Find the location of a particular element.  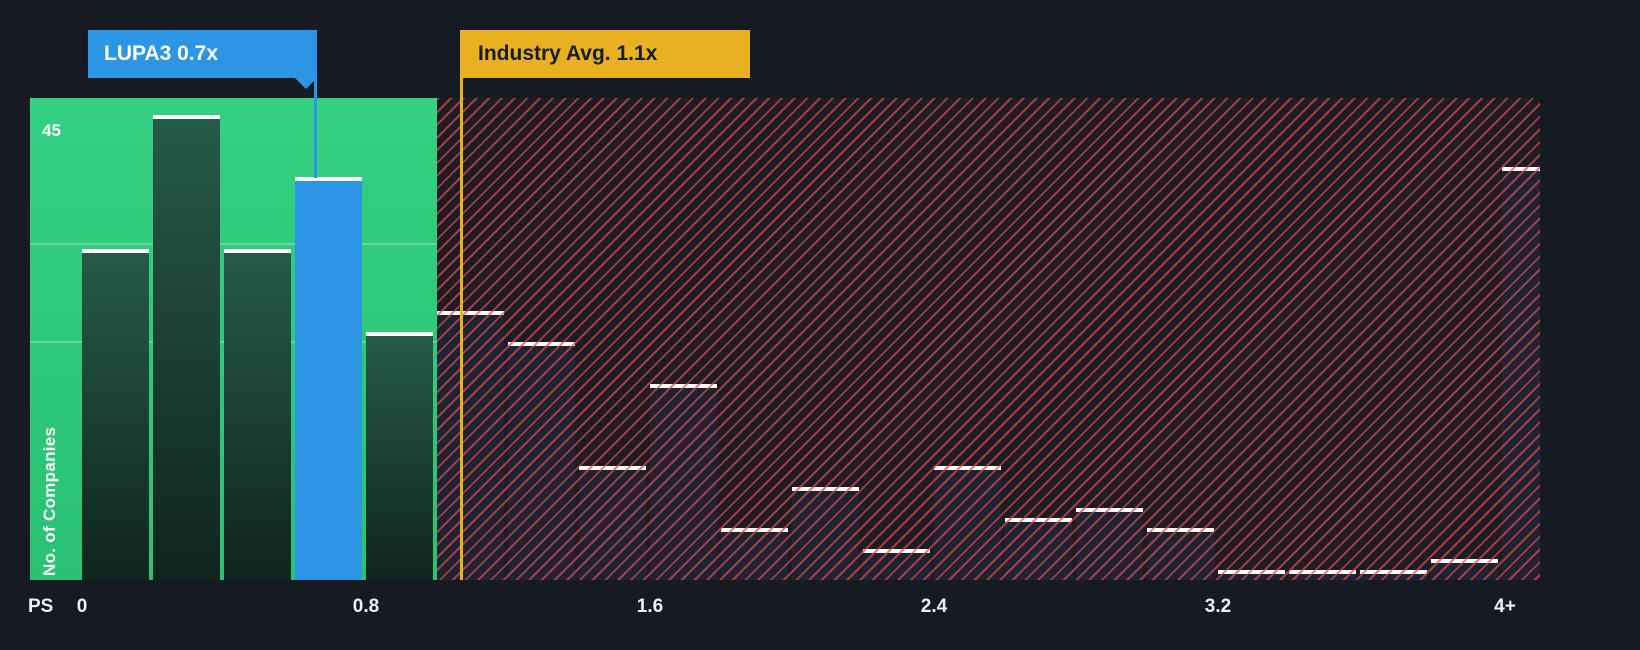

industry-avg-callout-label: Industry Avg. 1.1x is located at coordinates (568, 53).